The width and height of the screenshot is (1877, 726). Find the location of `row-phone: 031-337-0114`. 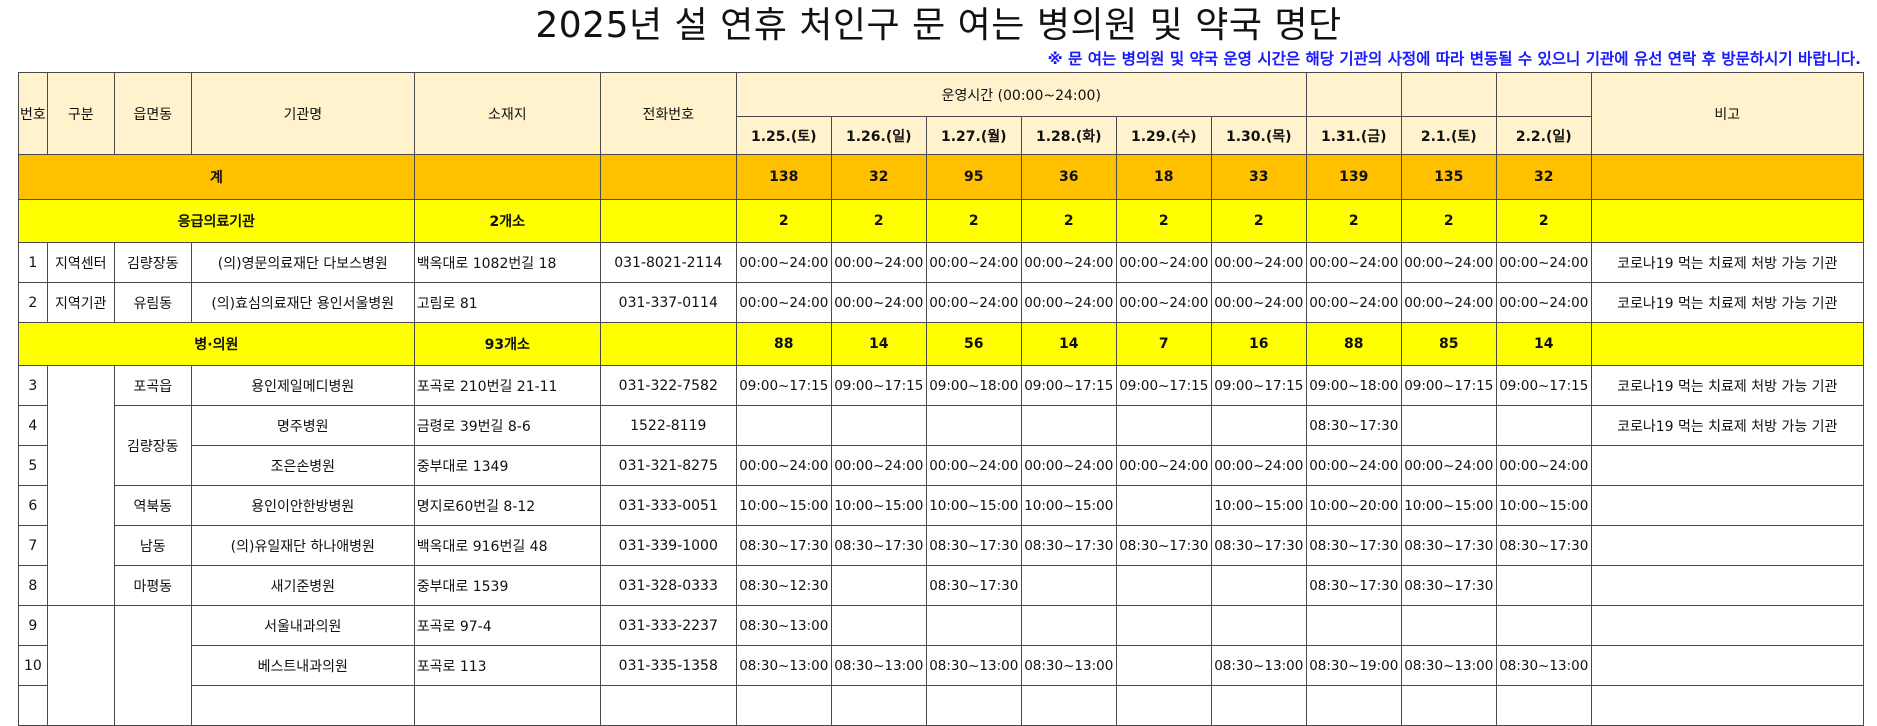

row-phone: 031-337-0114 is located at coordinates (668, 302).